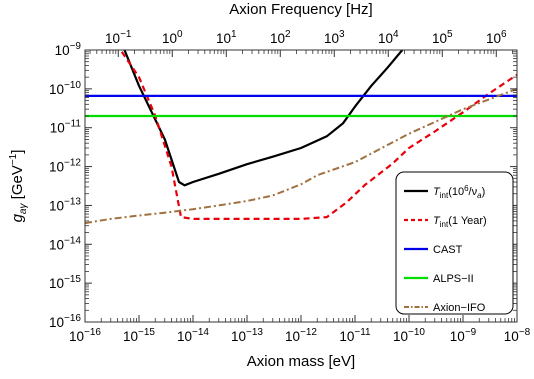  I want to click on x-tick-label-8-exp: −8, so click(525, 332).